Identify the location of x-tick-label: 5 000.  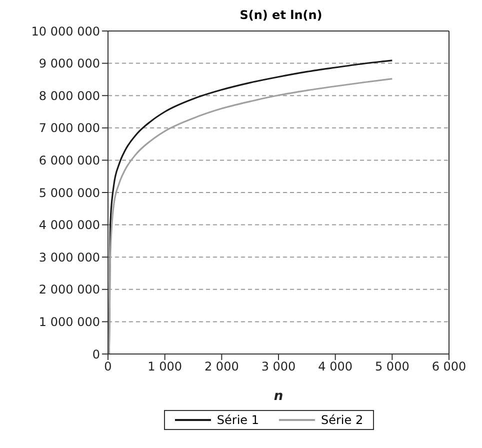
(392, 367).